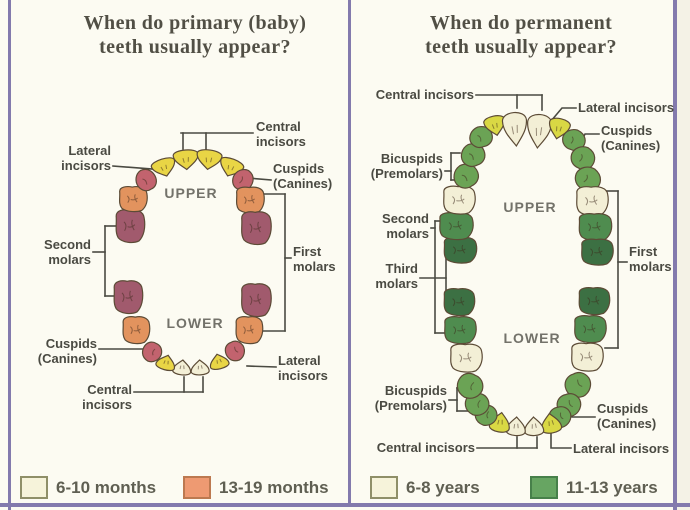 The image size is (690, 510). What do you see at coordinates (396, 276) in the screenshot?
I see `tooth-group-label: Third molars` at bounding box center [396, 276].